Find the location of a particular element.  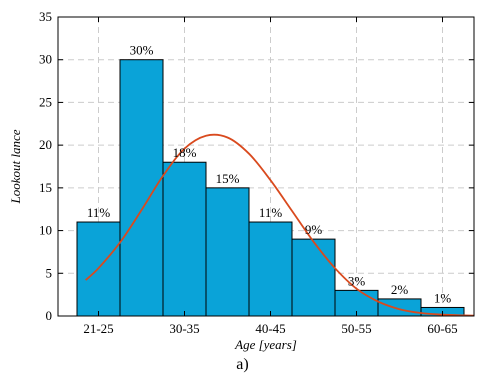

bar-data-label: 30% is located at coordinates (142, 50).